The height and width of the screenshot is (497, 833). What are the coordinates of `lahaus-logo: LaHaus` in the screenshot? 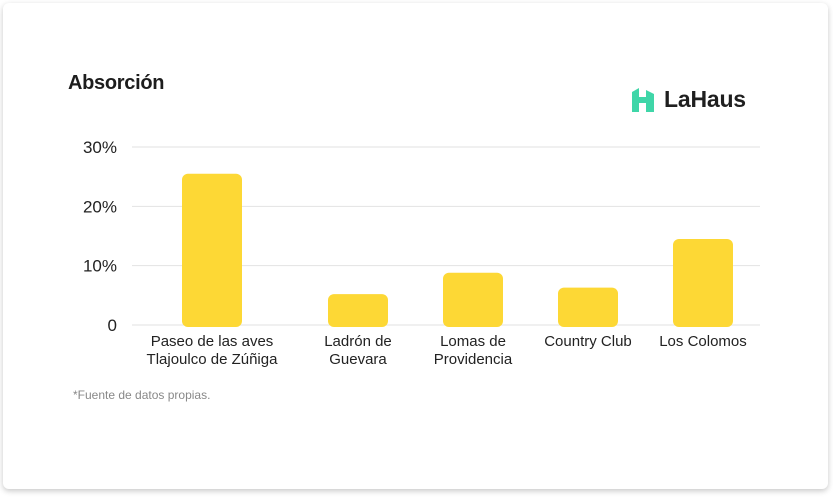 It's located at (688, 99).